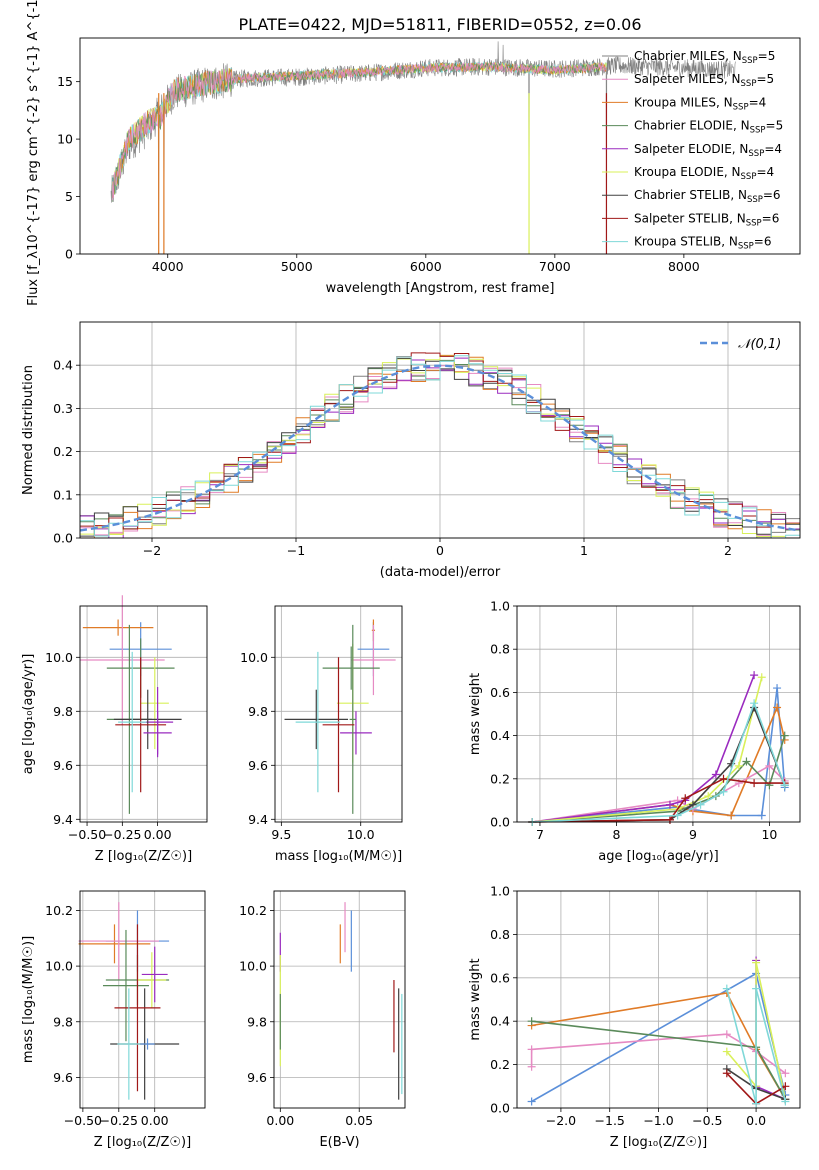 The image size is (819, 1170). What do you see at coordinates (122, 834) in the screenshot?
I see `x-tick-label: −0.25` at bounding box center [122, 834].